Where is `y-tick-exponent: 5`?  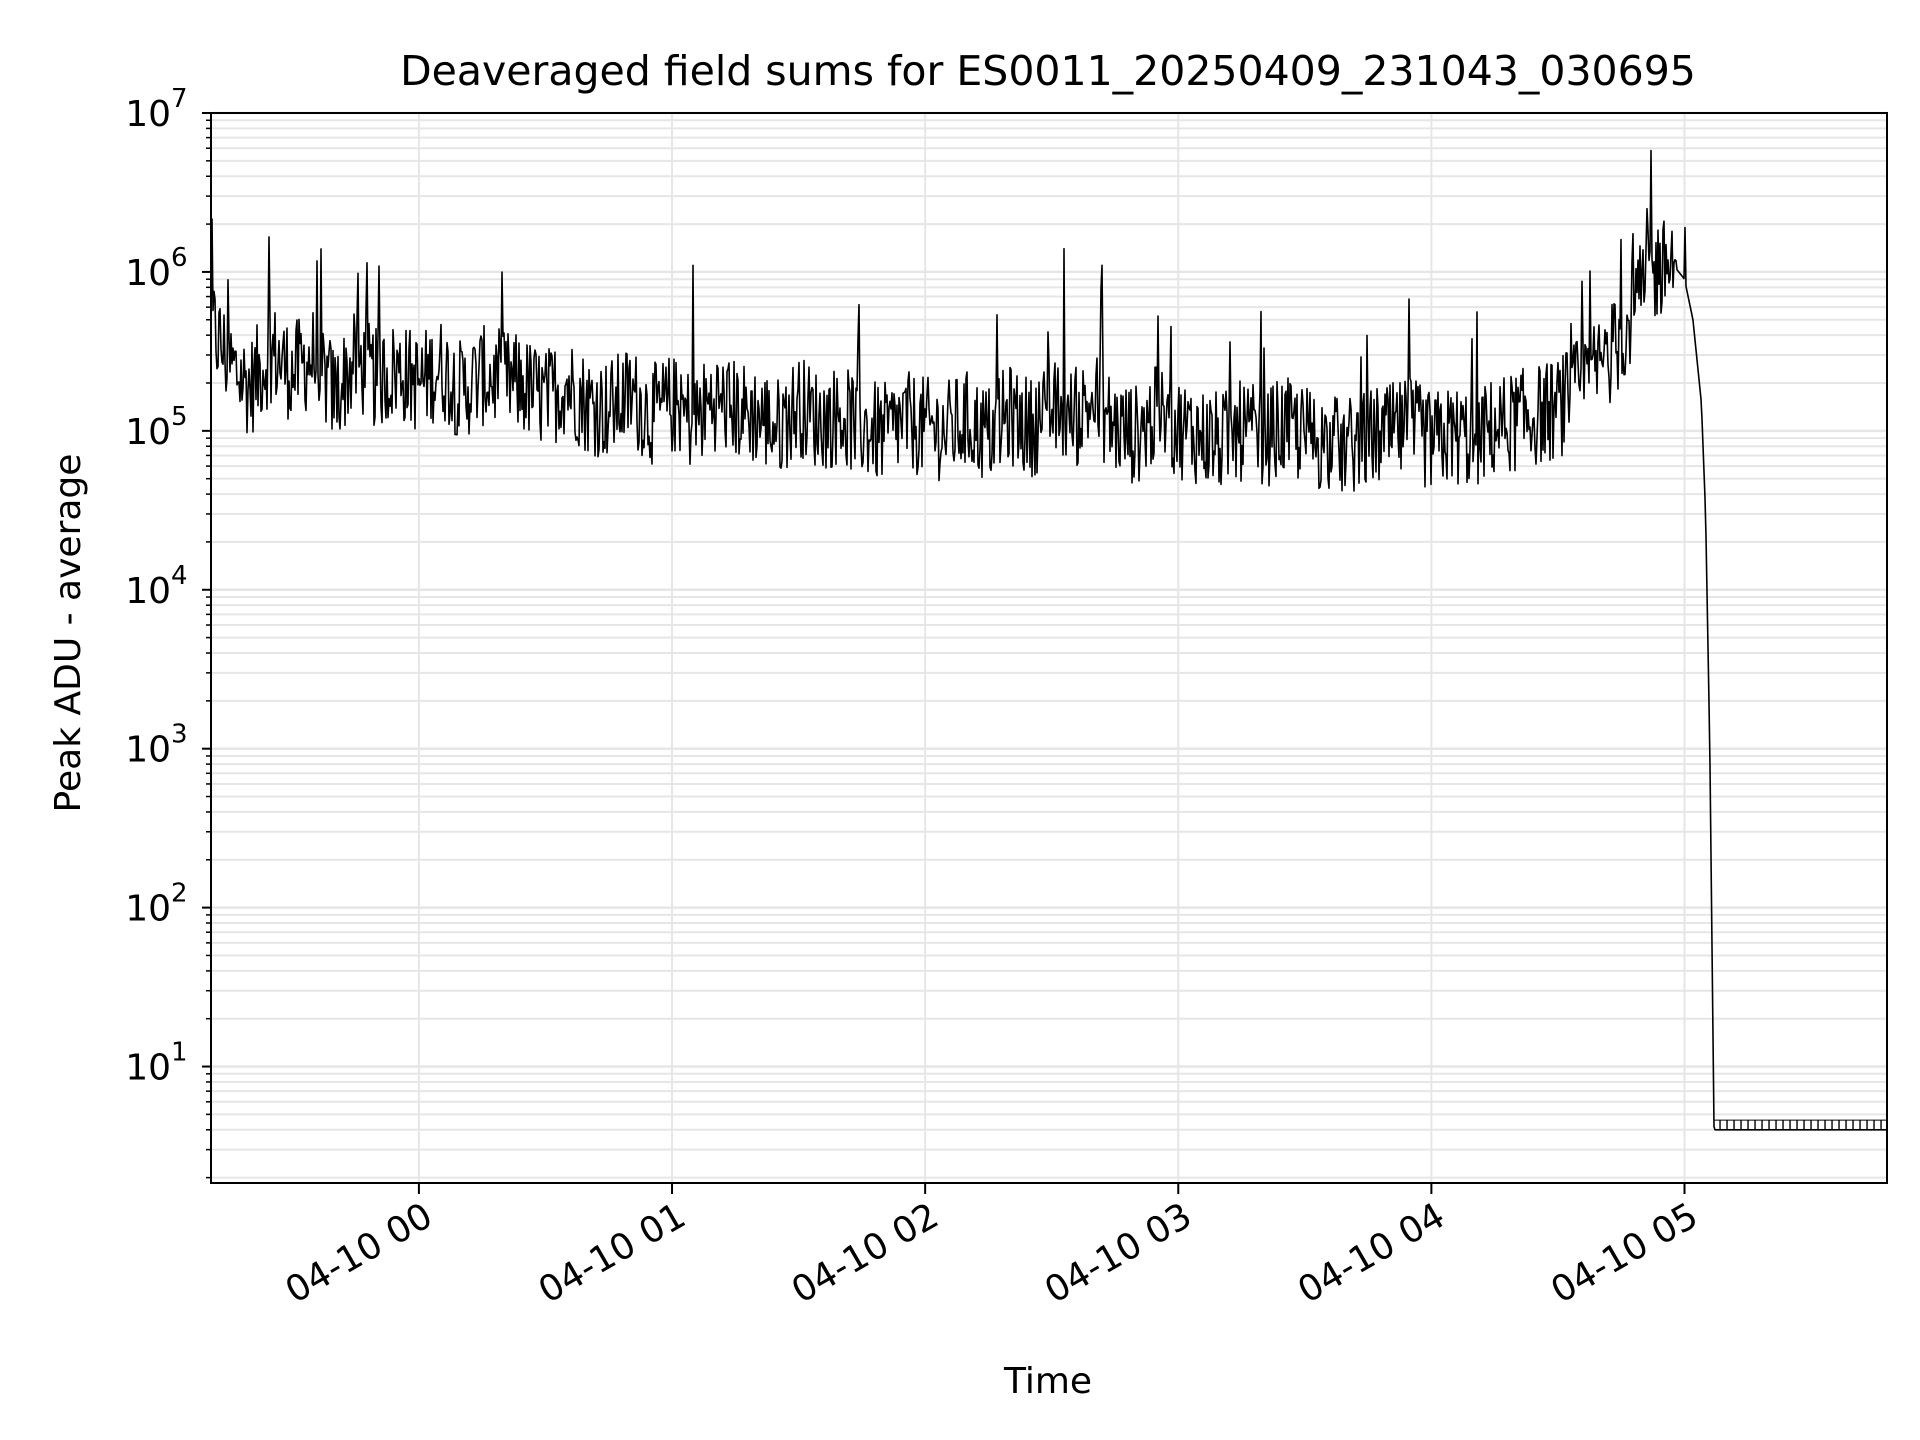
y-tick-exponent: 5 is located at coordinates (179, 417).